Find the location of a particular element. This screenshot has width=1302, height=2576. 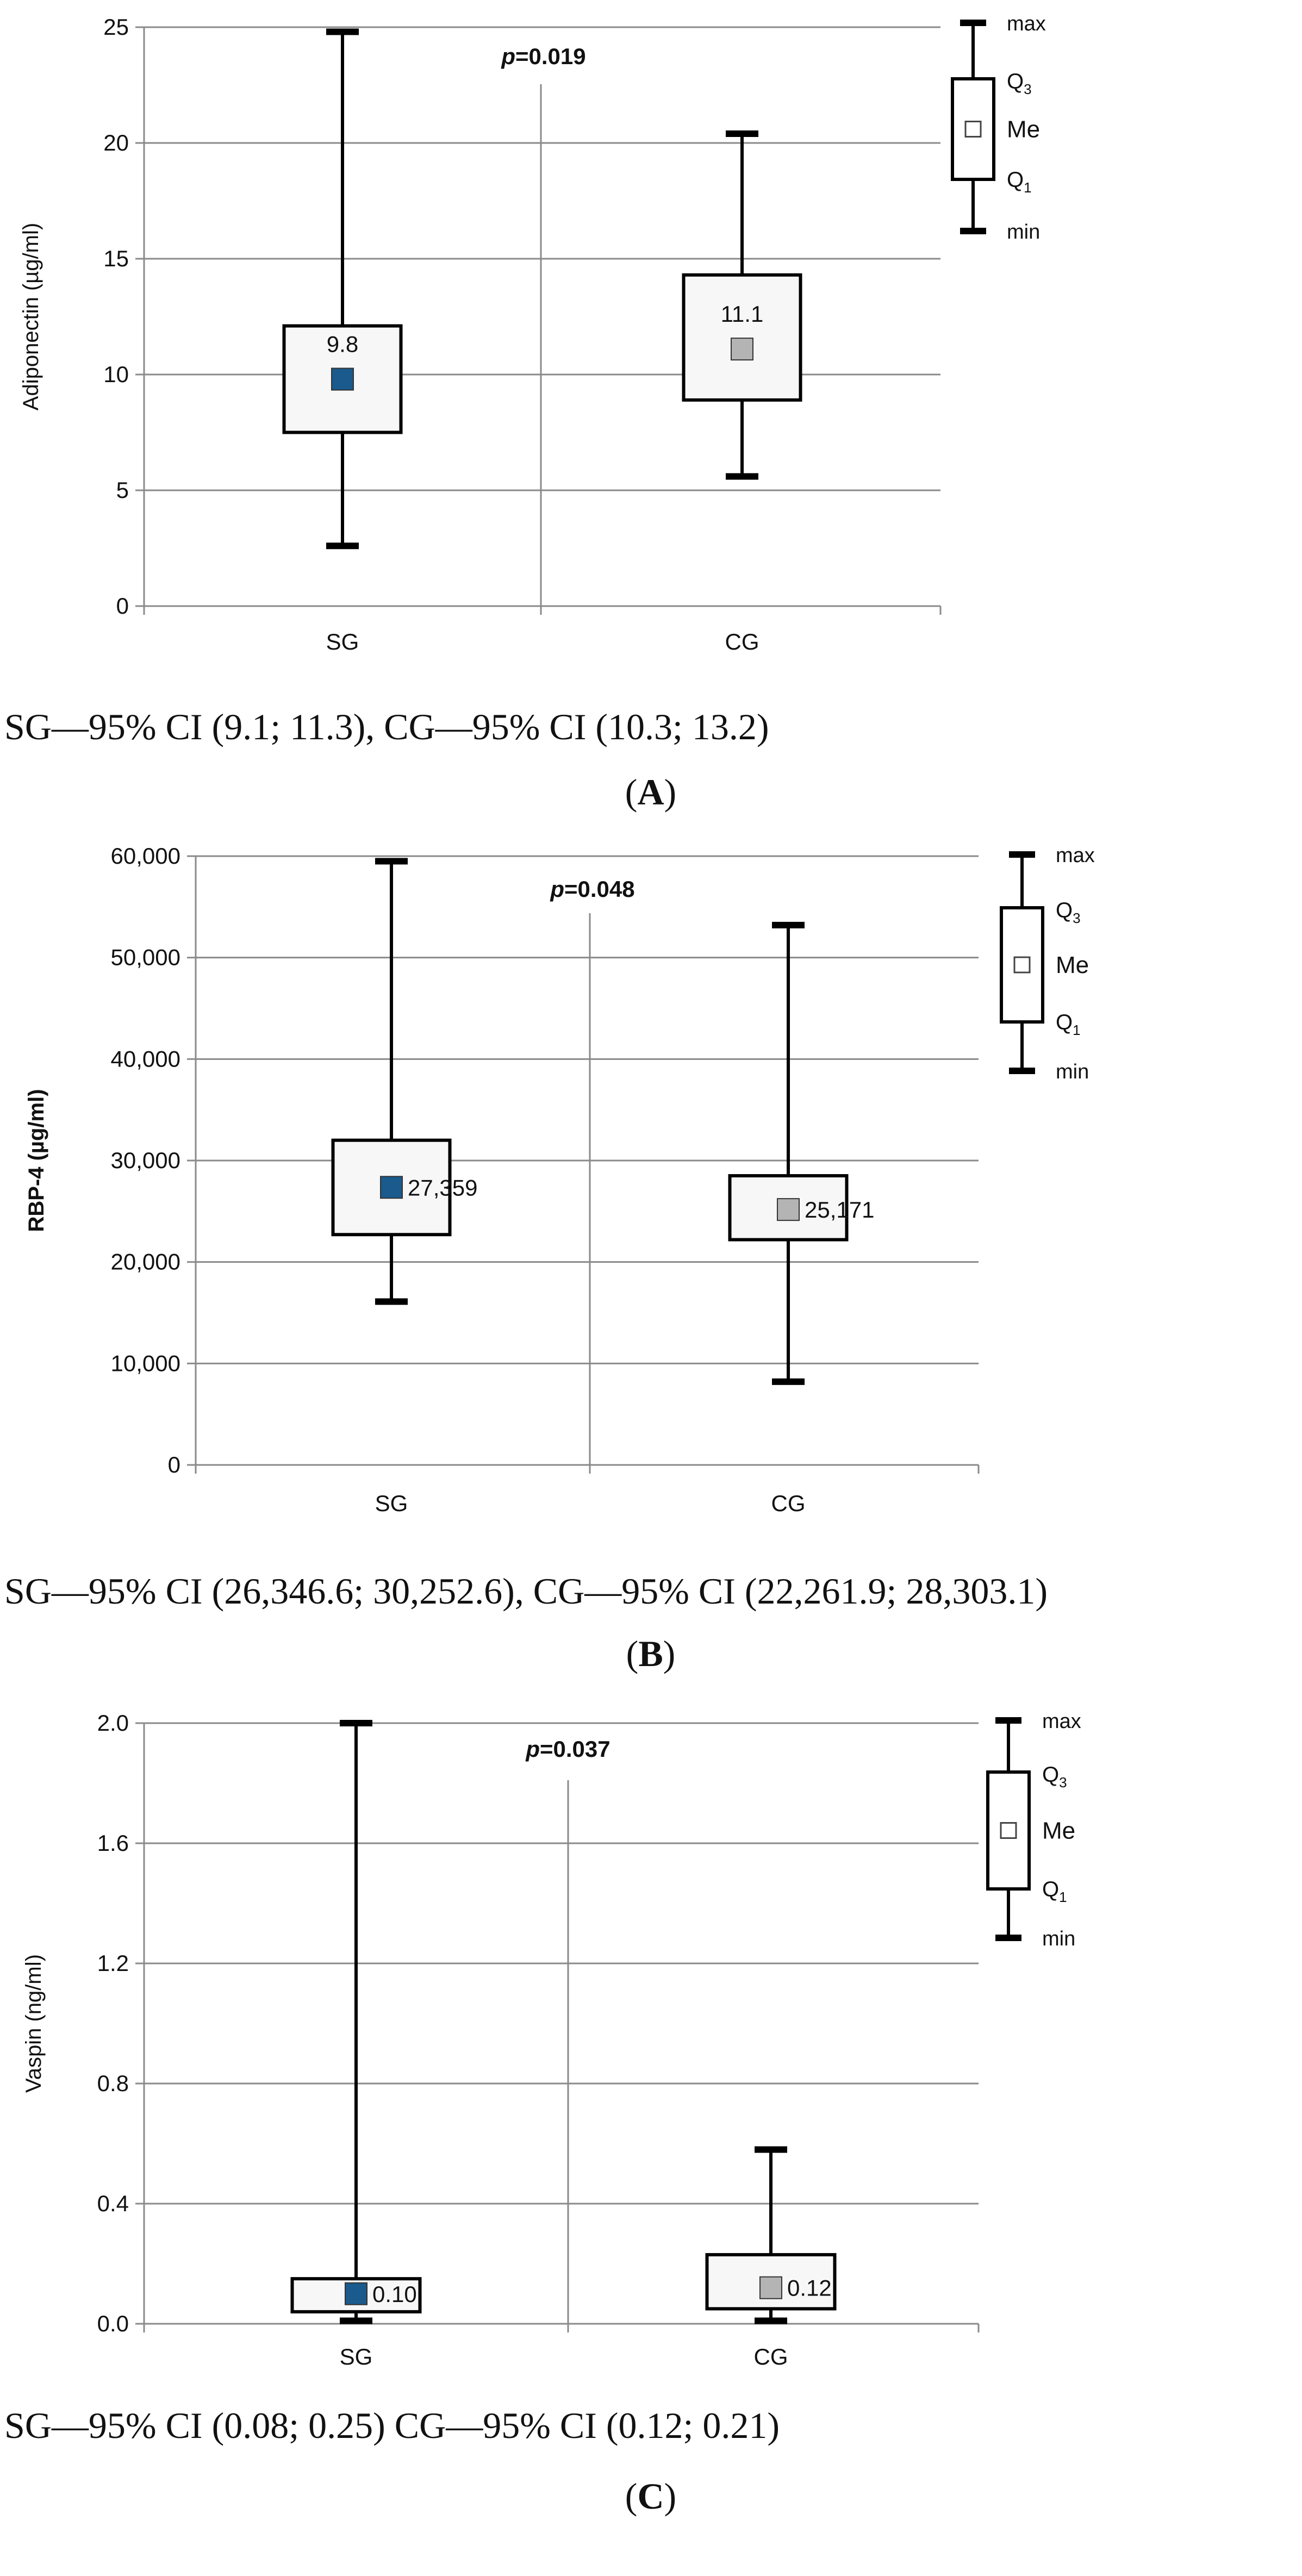

y-tick-label: 25 is located at coordinates (116, 27).